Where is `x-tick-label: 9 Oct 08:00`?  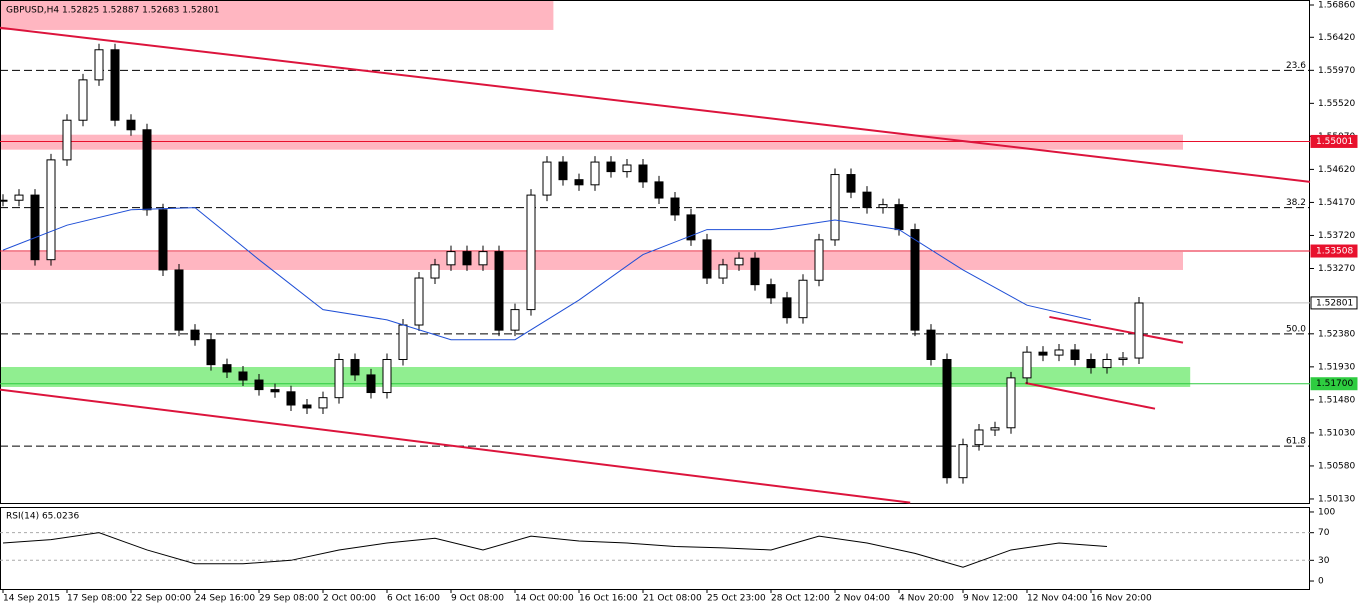 x-tick-label: 9 Oct 08:00 is located at coordinates (477, 599).